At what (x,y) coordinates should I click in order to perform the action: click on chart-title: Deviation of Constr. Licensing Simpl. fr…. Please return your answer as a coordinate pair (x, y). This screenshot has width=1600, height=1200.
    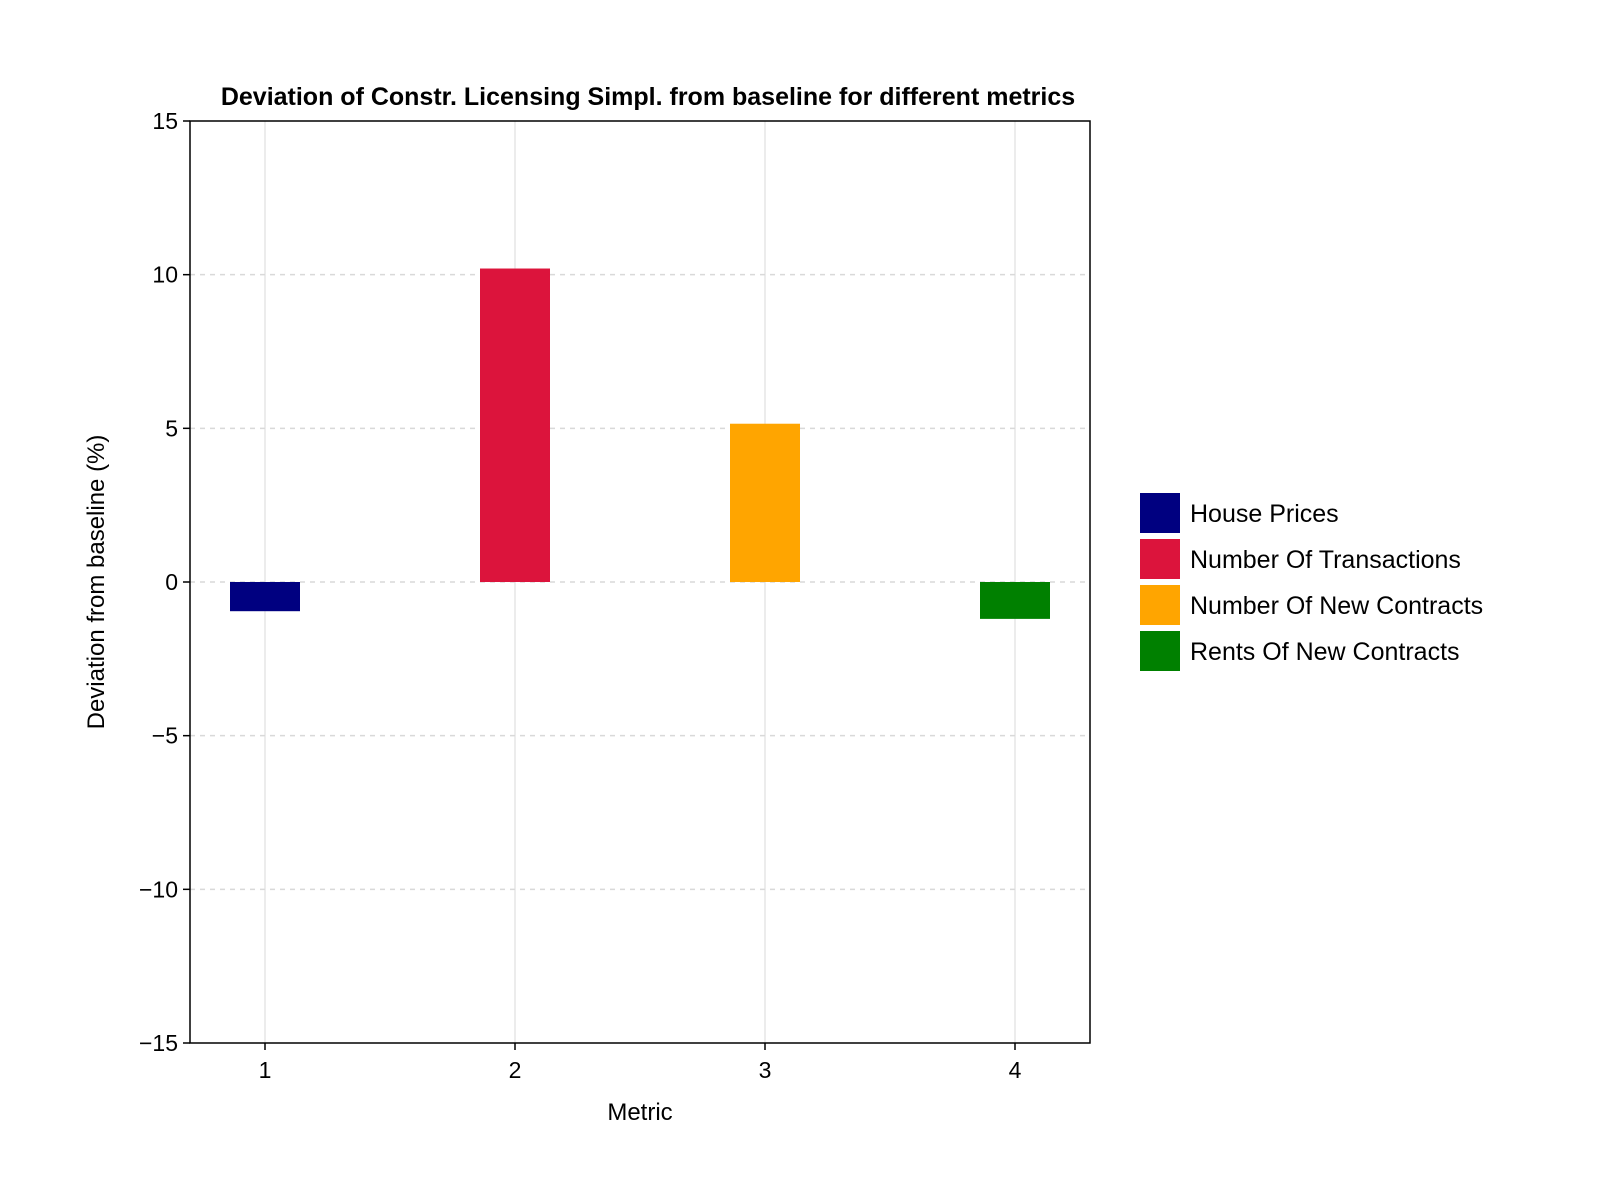
    Looking at the image, I should click on (648, 97).